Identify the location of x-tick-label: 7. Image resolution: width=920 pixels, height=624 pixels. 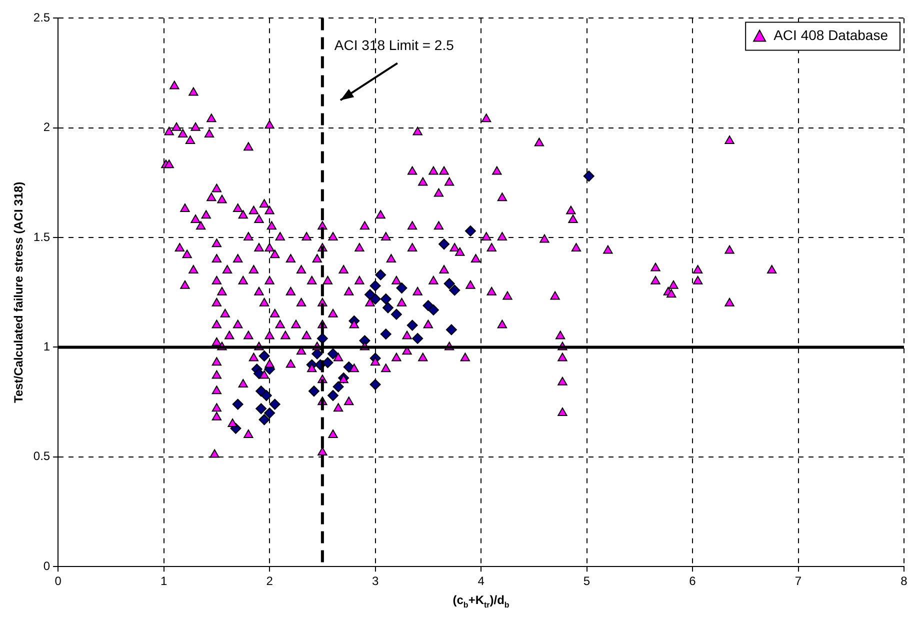
(798, 581).